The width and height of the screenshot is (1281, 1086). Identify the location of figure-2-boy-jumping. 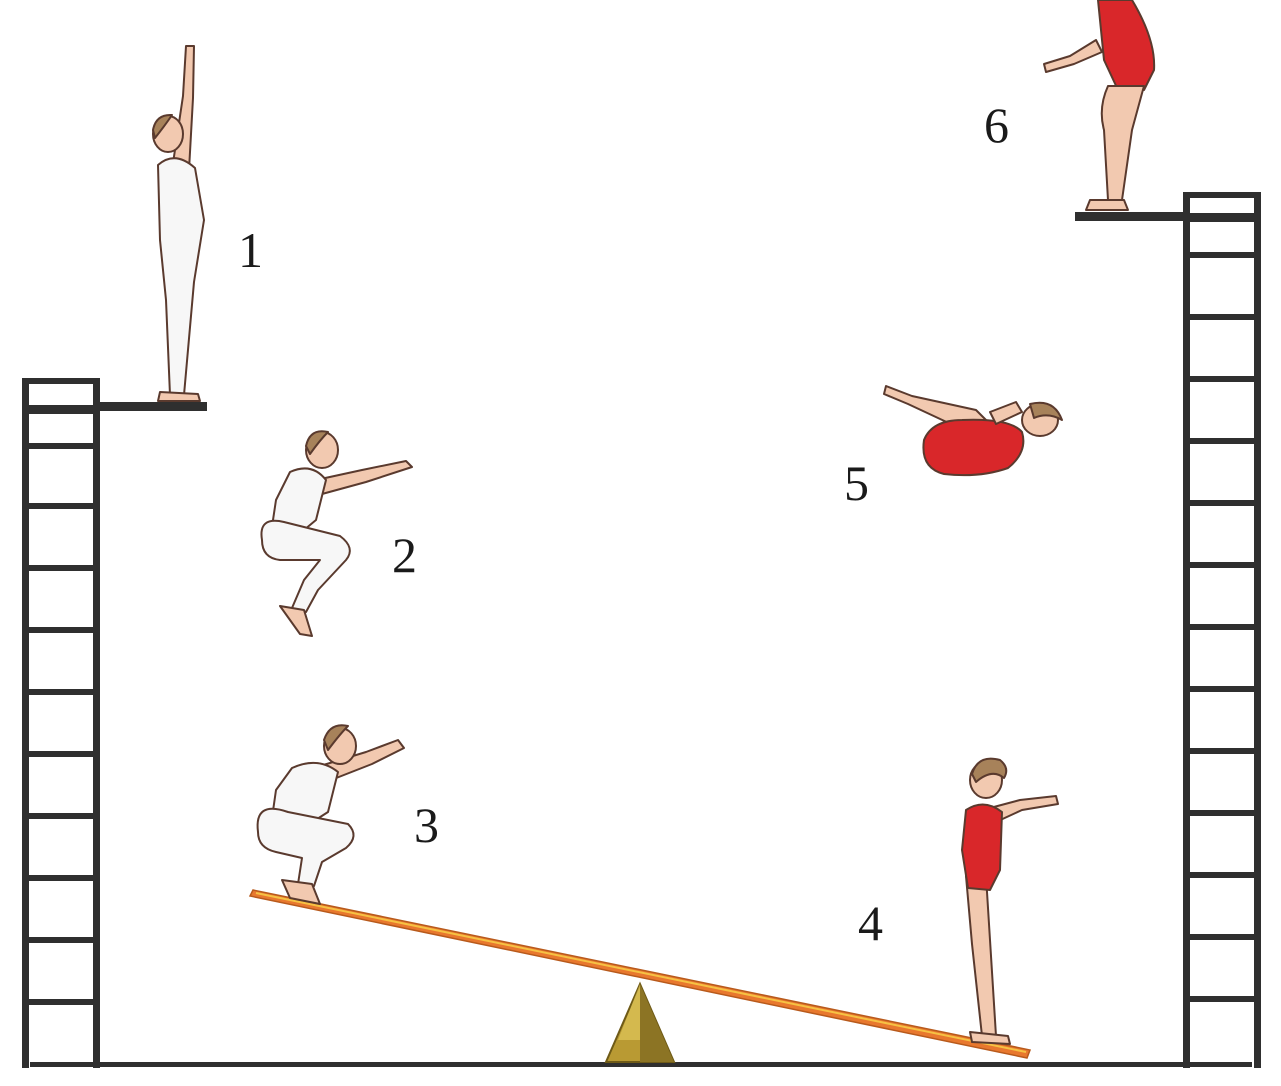
(336, 533).